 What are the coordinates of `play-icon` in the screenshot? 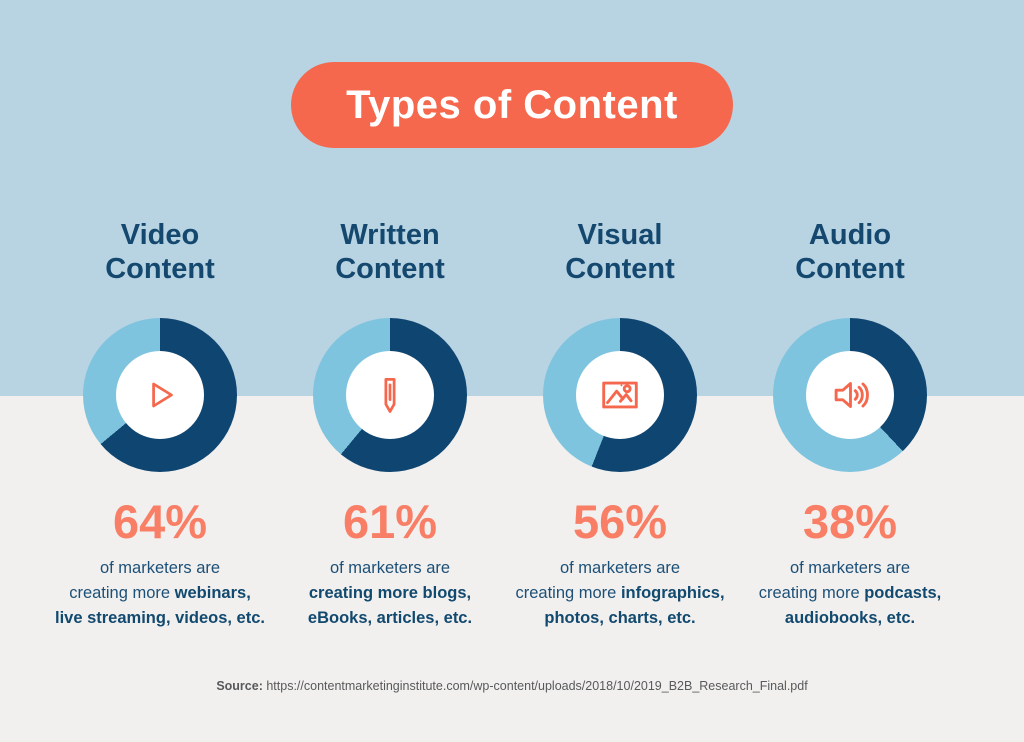 It's located at (162, 395).